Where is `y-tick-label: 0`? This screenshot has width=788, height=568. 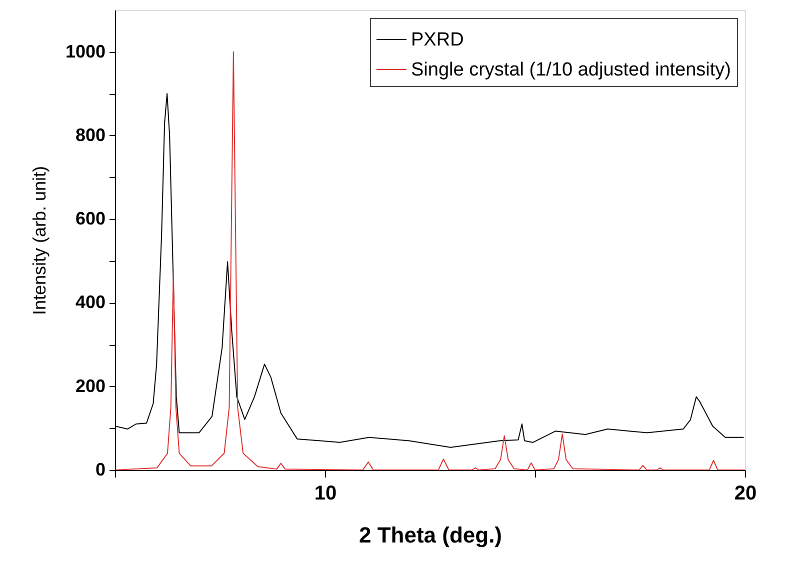
y-tick-label: 0 is located at coordinates (100, 470).